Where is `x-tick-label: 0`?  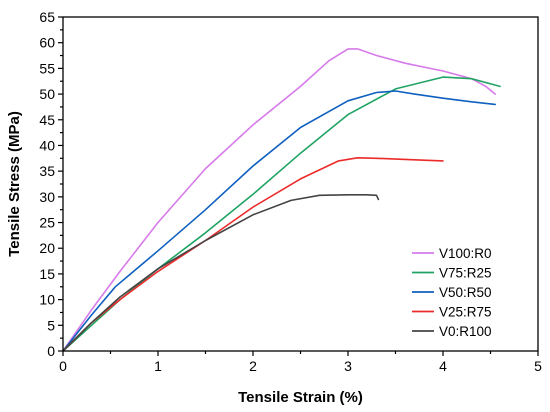
x-tick-label: 0 is located at coordinates (63, 366).